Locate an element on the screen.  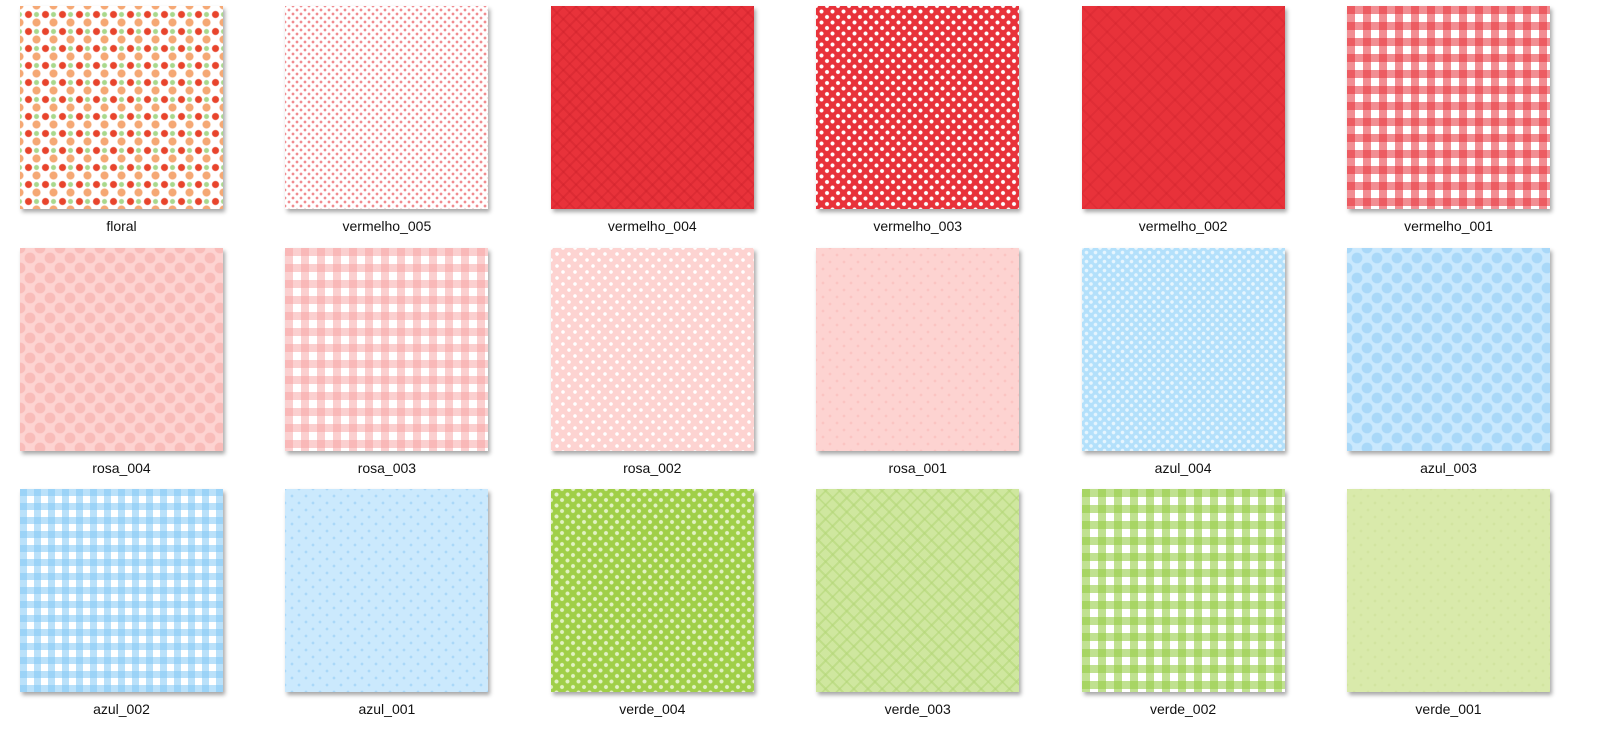
file-name: vermelho_001 is located at coordinates (1448, 226).